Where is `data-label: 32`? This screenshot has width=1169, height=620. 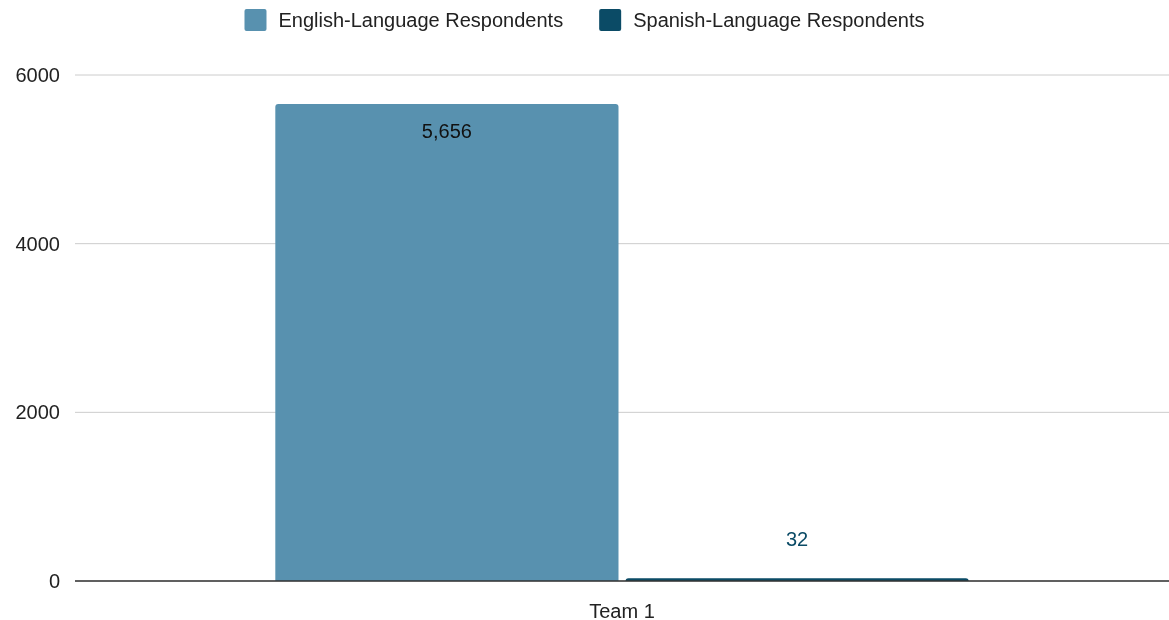
data-label: 32 is located at coordinates (797, 539).